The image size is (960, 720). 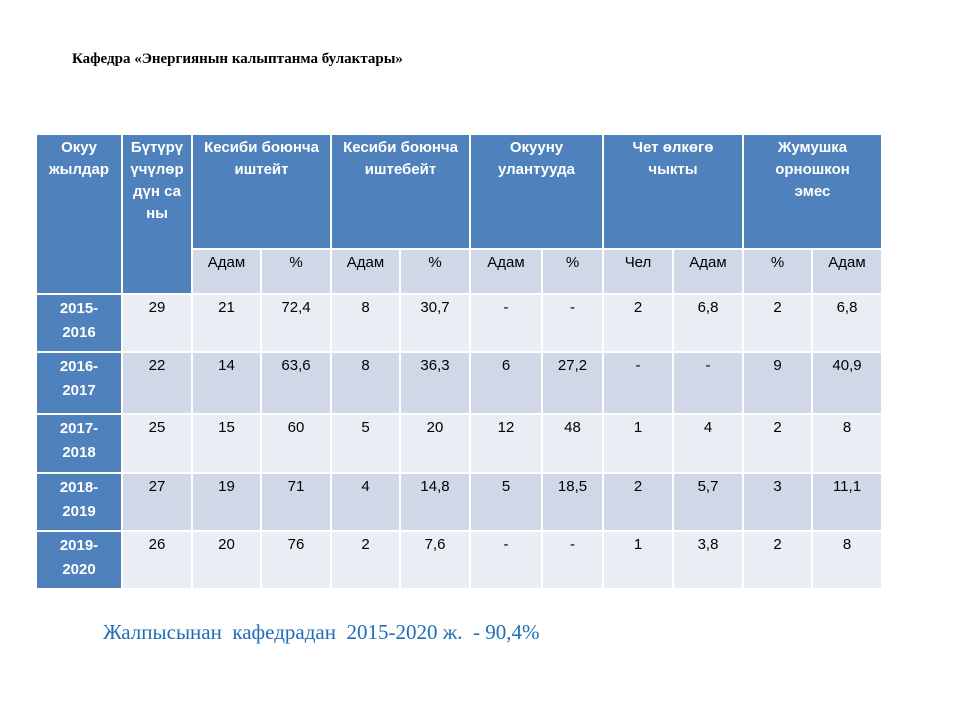 I want to click on table-row: 2017-2018 25 15 60 5 20 12 48 1 4 2 8, so click(x=459, y=443).